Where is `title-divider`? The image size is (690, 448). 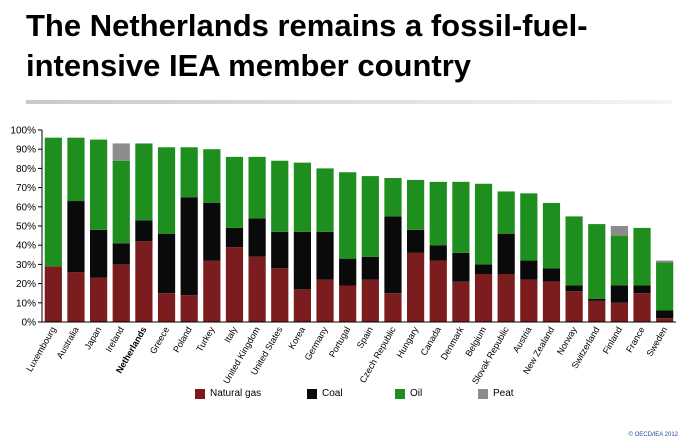 title-divider is located at coordinates (349, 102).